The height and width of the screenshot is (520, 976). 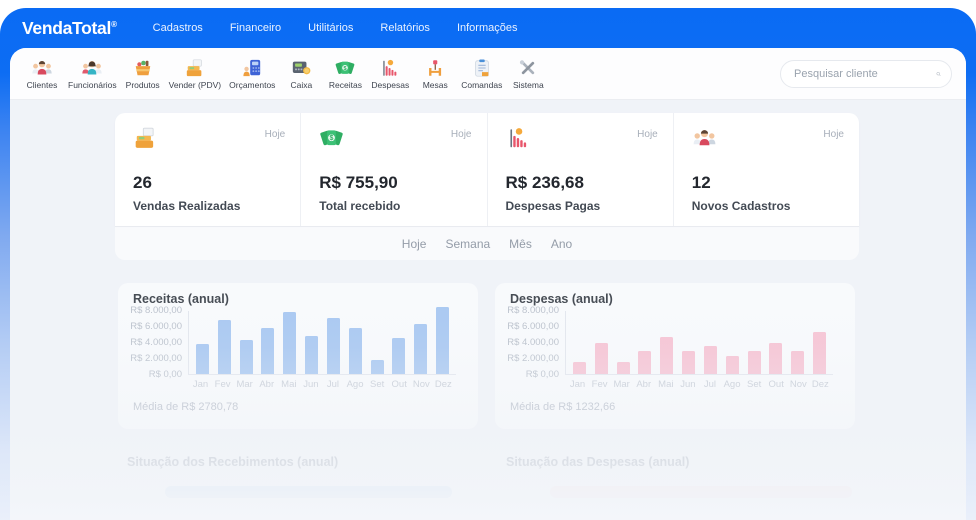 What do you see at coordinates (360, 206) in the screenshot?
I see `stat-label: Total recebido` at bounding box center [360, 206].